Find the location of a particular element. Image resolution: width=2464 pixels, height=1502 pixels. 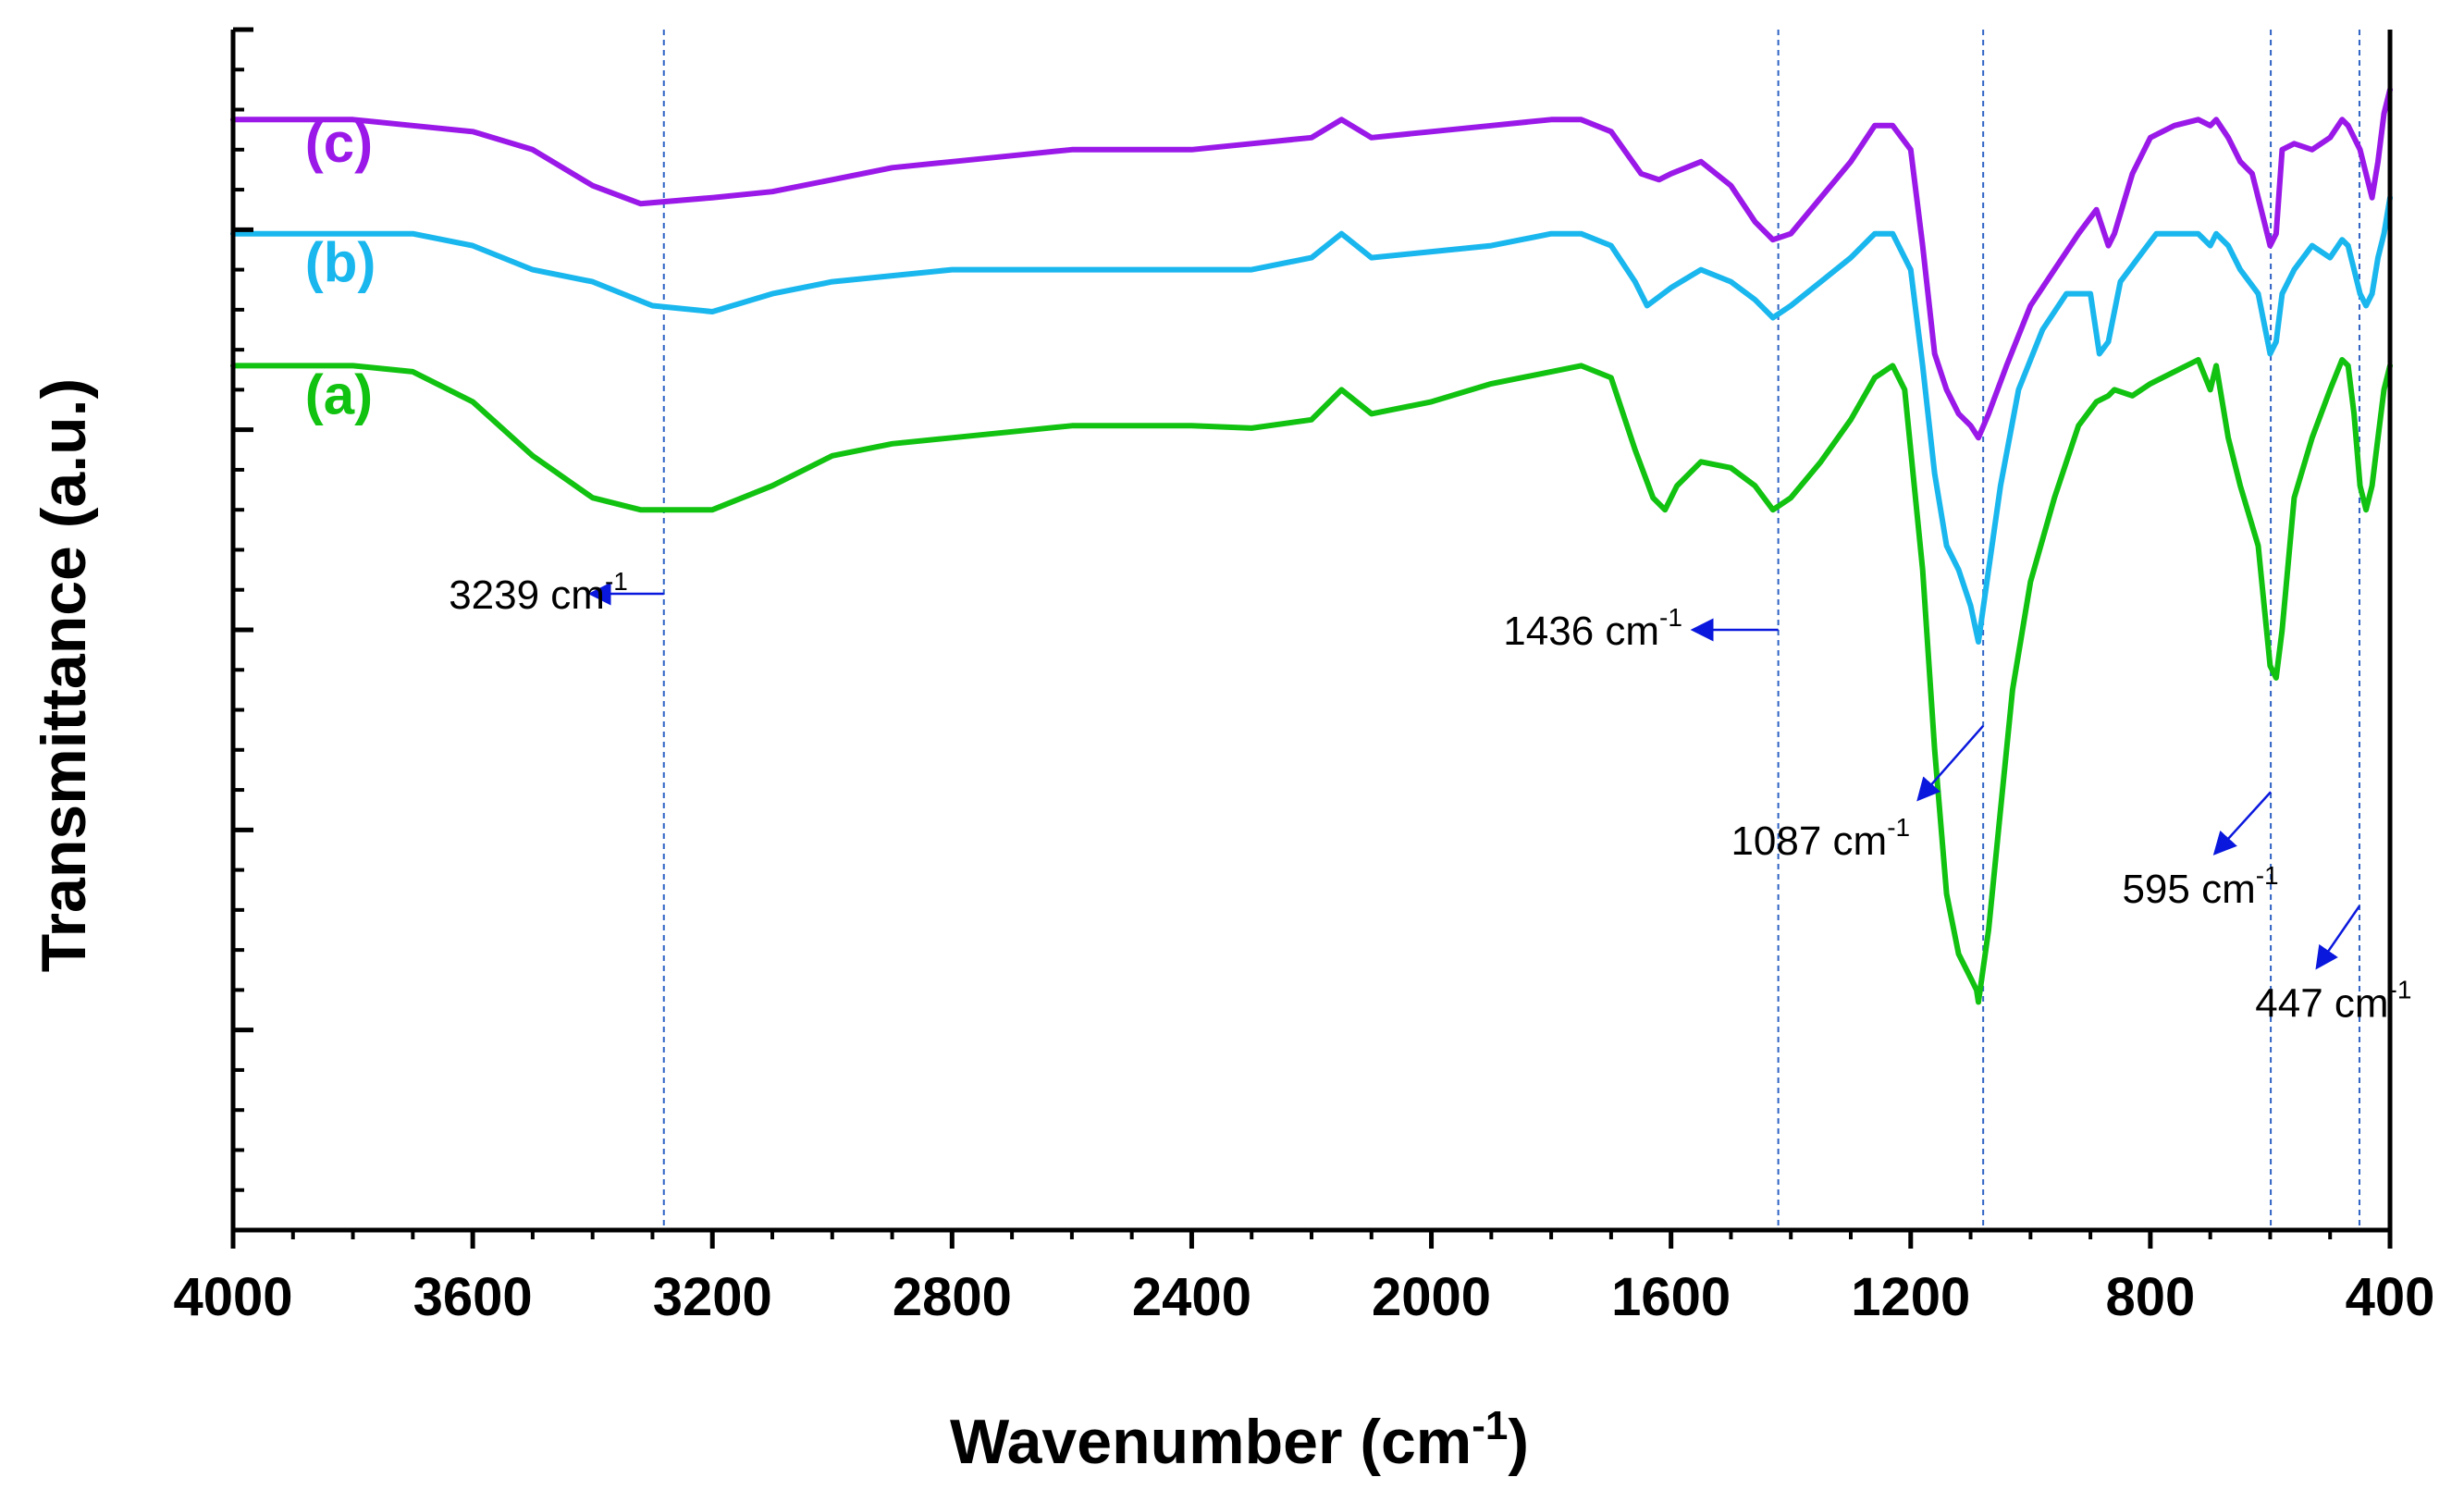

x-tick-label: 2400 is located at coordinates (1191, 1297).